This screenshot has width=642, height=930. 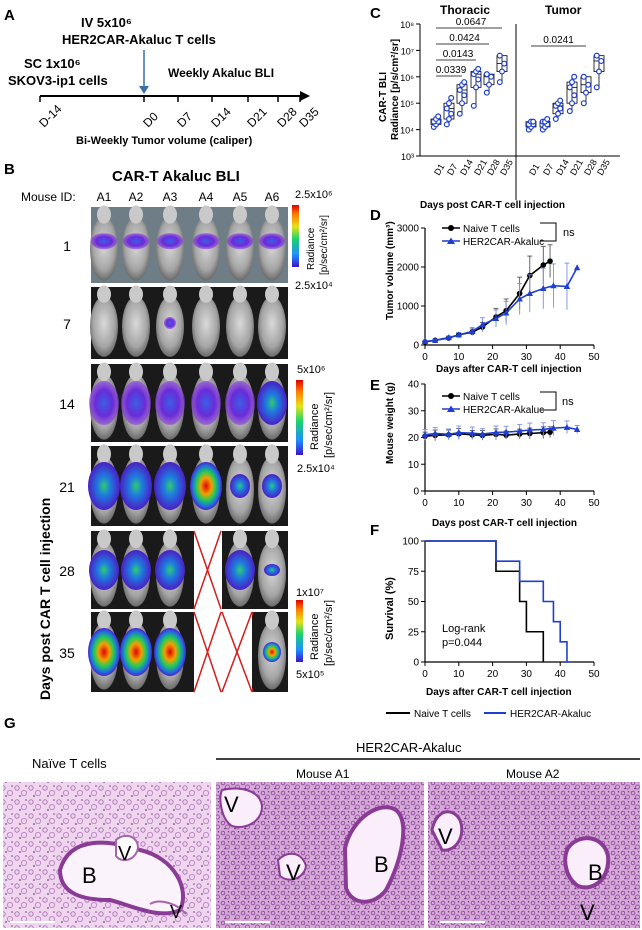 What do you see at coordinates (188, 569) in the screenshot?
I see `bli-row-day28` at bounding box center [188, 569].